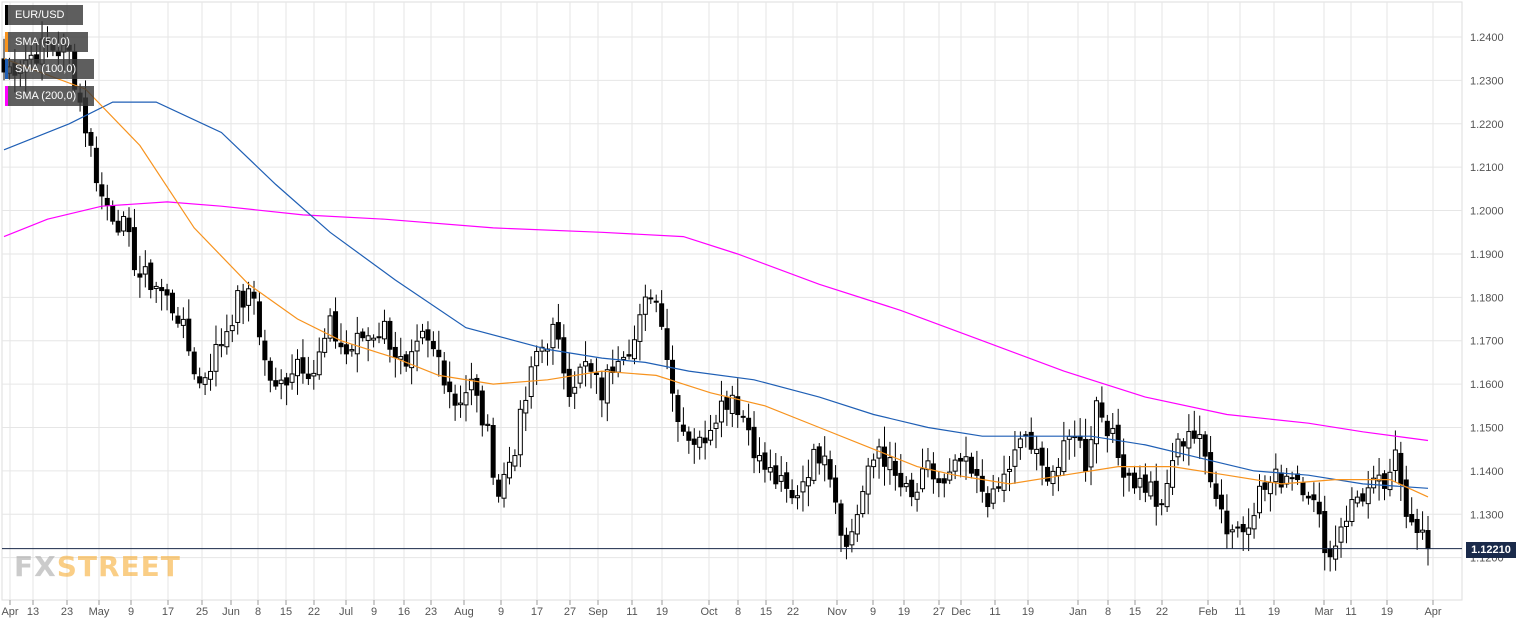 The width and height of the screenshot is (1534, 626). What do you see at coordinates (1487, 429) in the screenshot?
I see `y-tick-label: 1.1500` at bounding box center [1487, 429].